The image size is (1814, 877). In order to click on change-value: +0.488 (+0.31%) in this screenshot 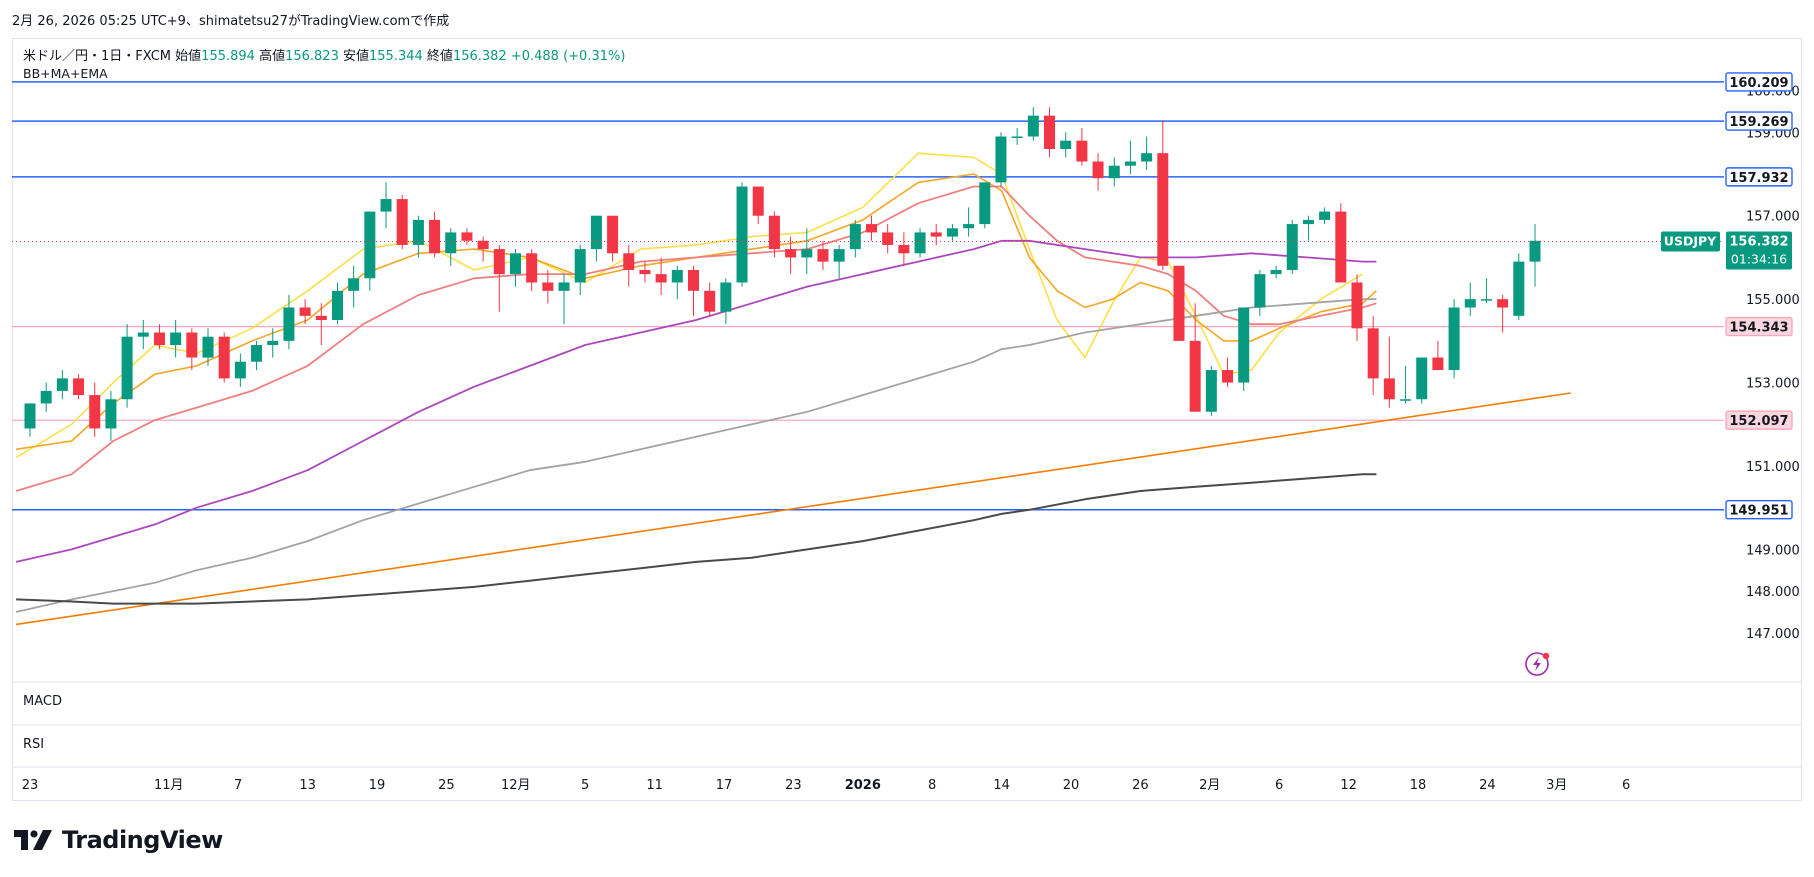, I will do `click(568, 56)`.